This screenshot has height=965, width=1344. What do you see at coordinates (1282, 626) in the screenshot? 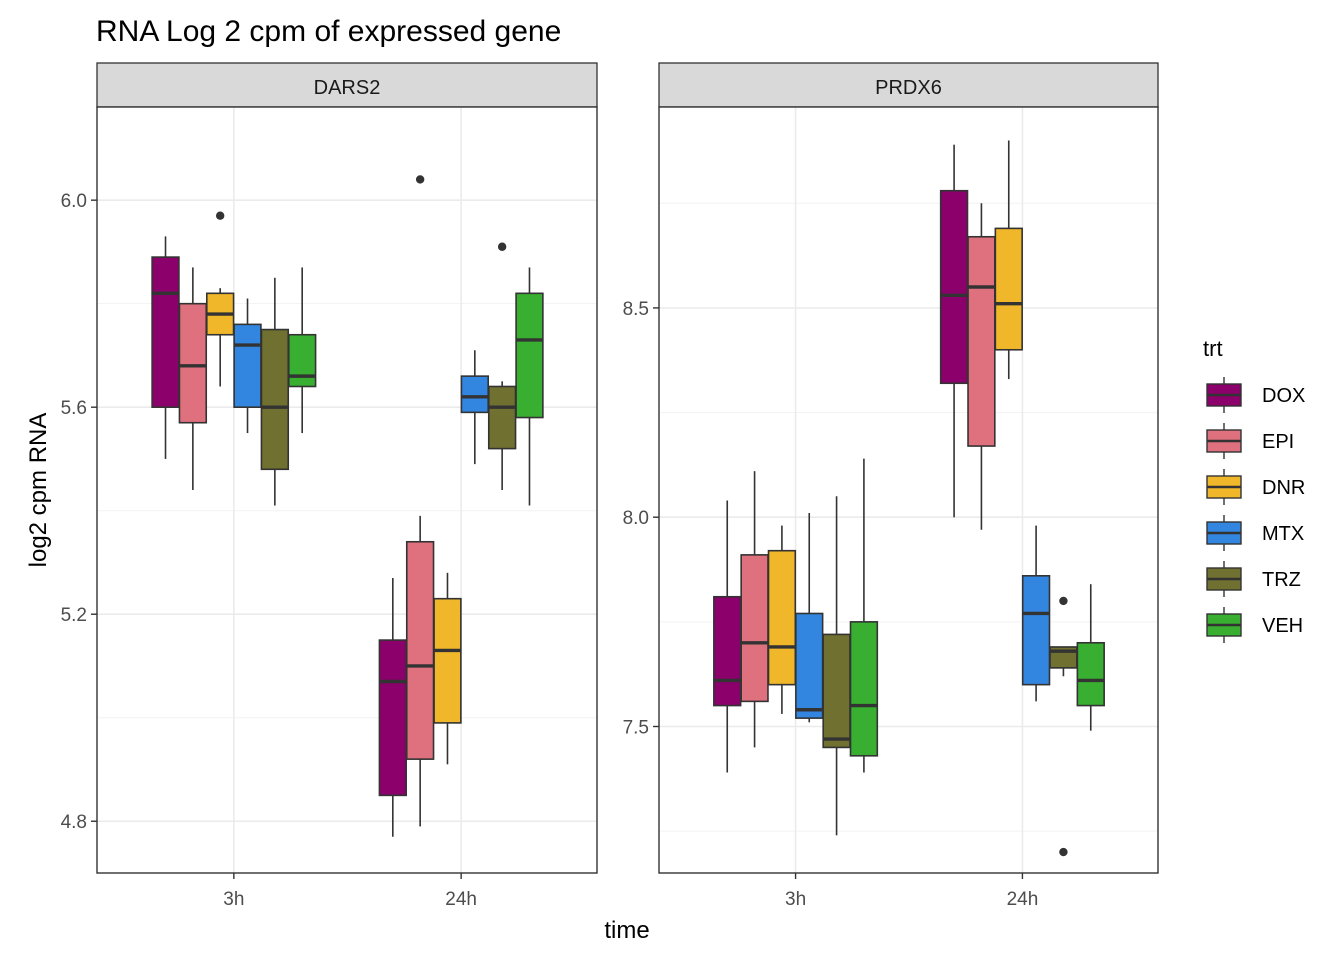
I see `legend-label: VEH` at bounding box center [1282, 626].